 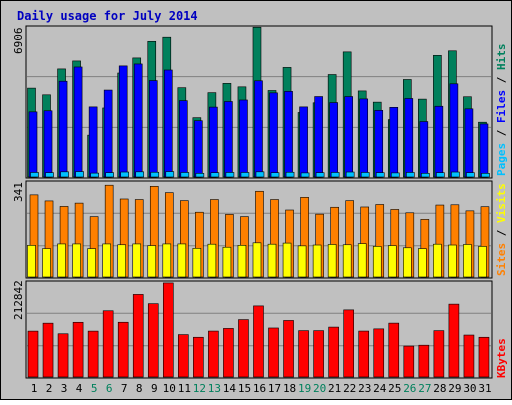 I want to click on x-tick-label-day-16: 16, so click(x=259, y=388).